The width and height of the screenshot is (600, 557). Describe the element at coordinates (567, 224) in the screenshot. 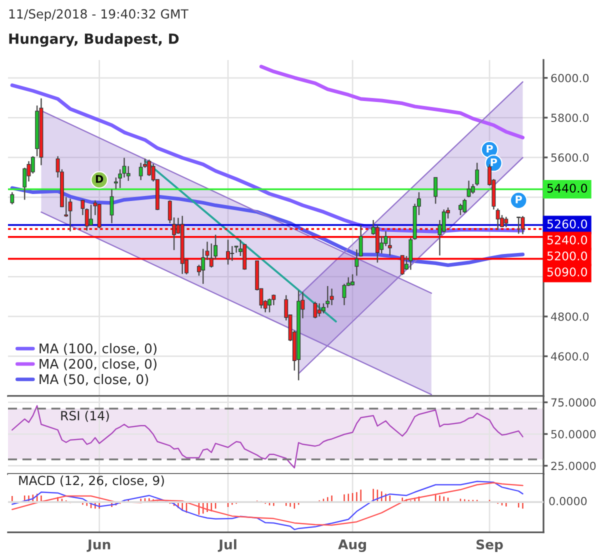

I see `ref-line-label: 5260.0` at that location.